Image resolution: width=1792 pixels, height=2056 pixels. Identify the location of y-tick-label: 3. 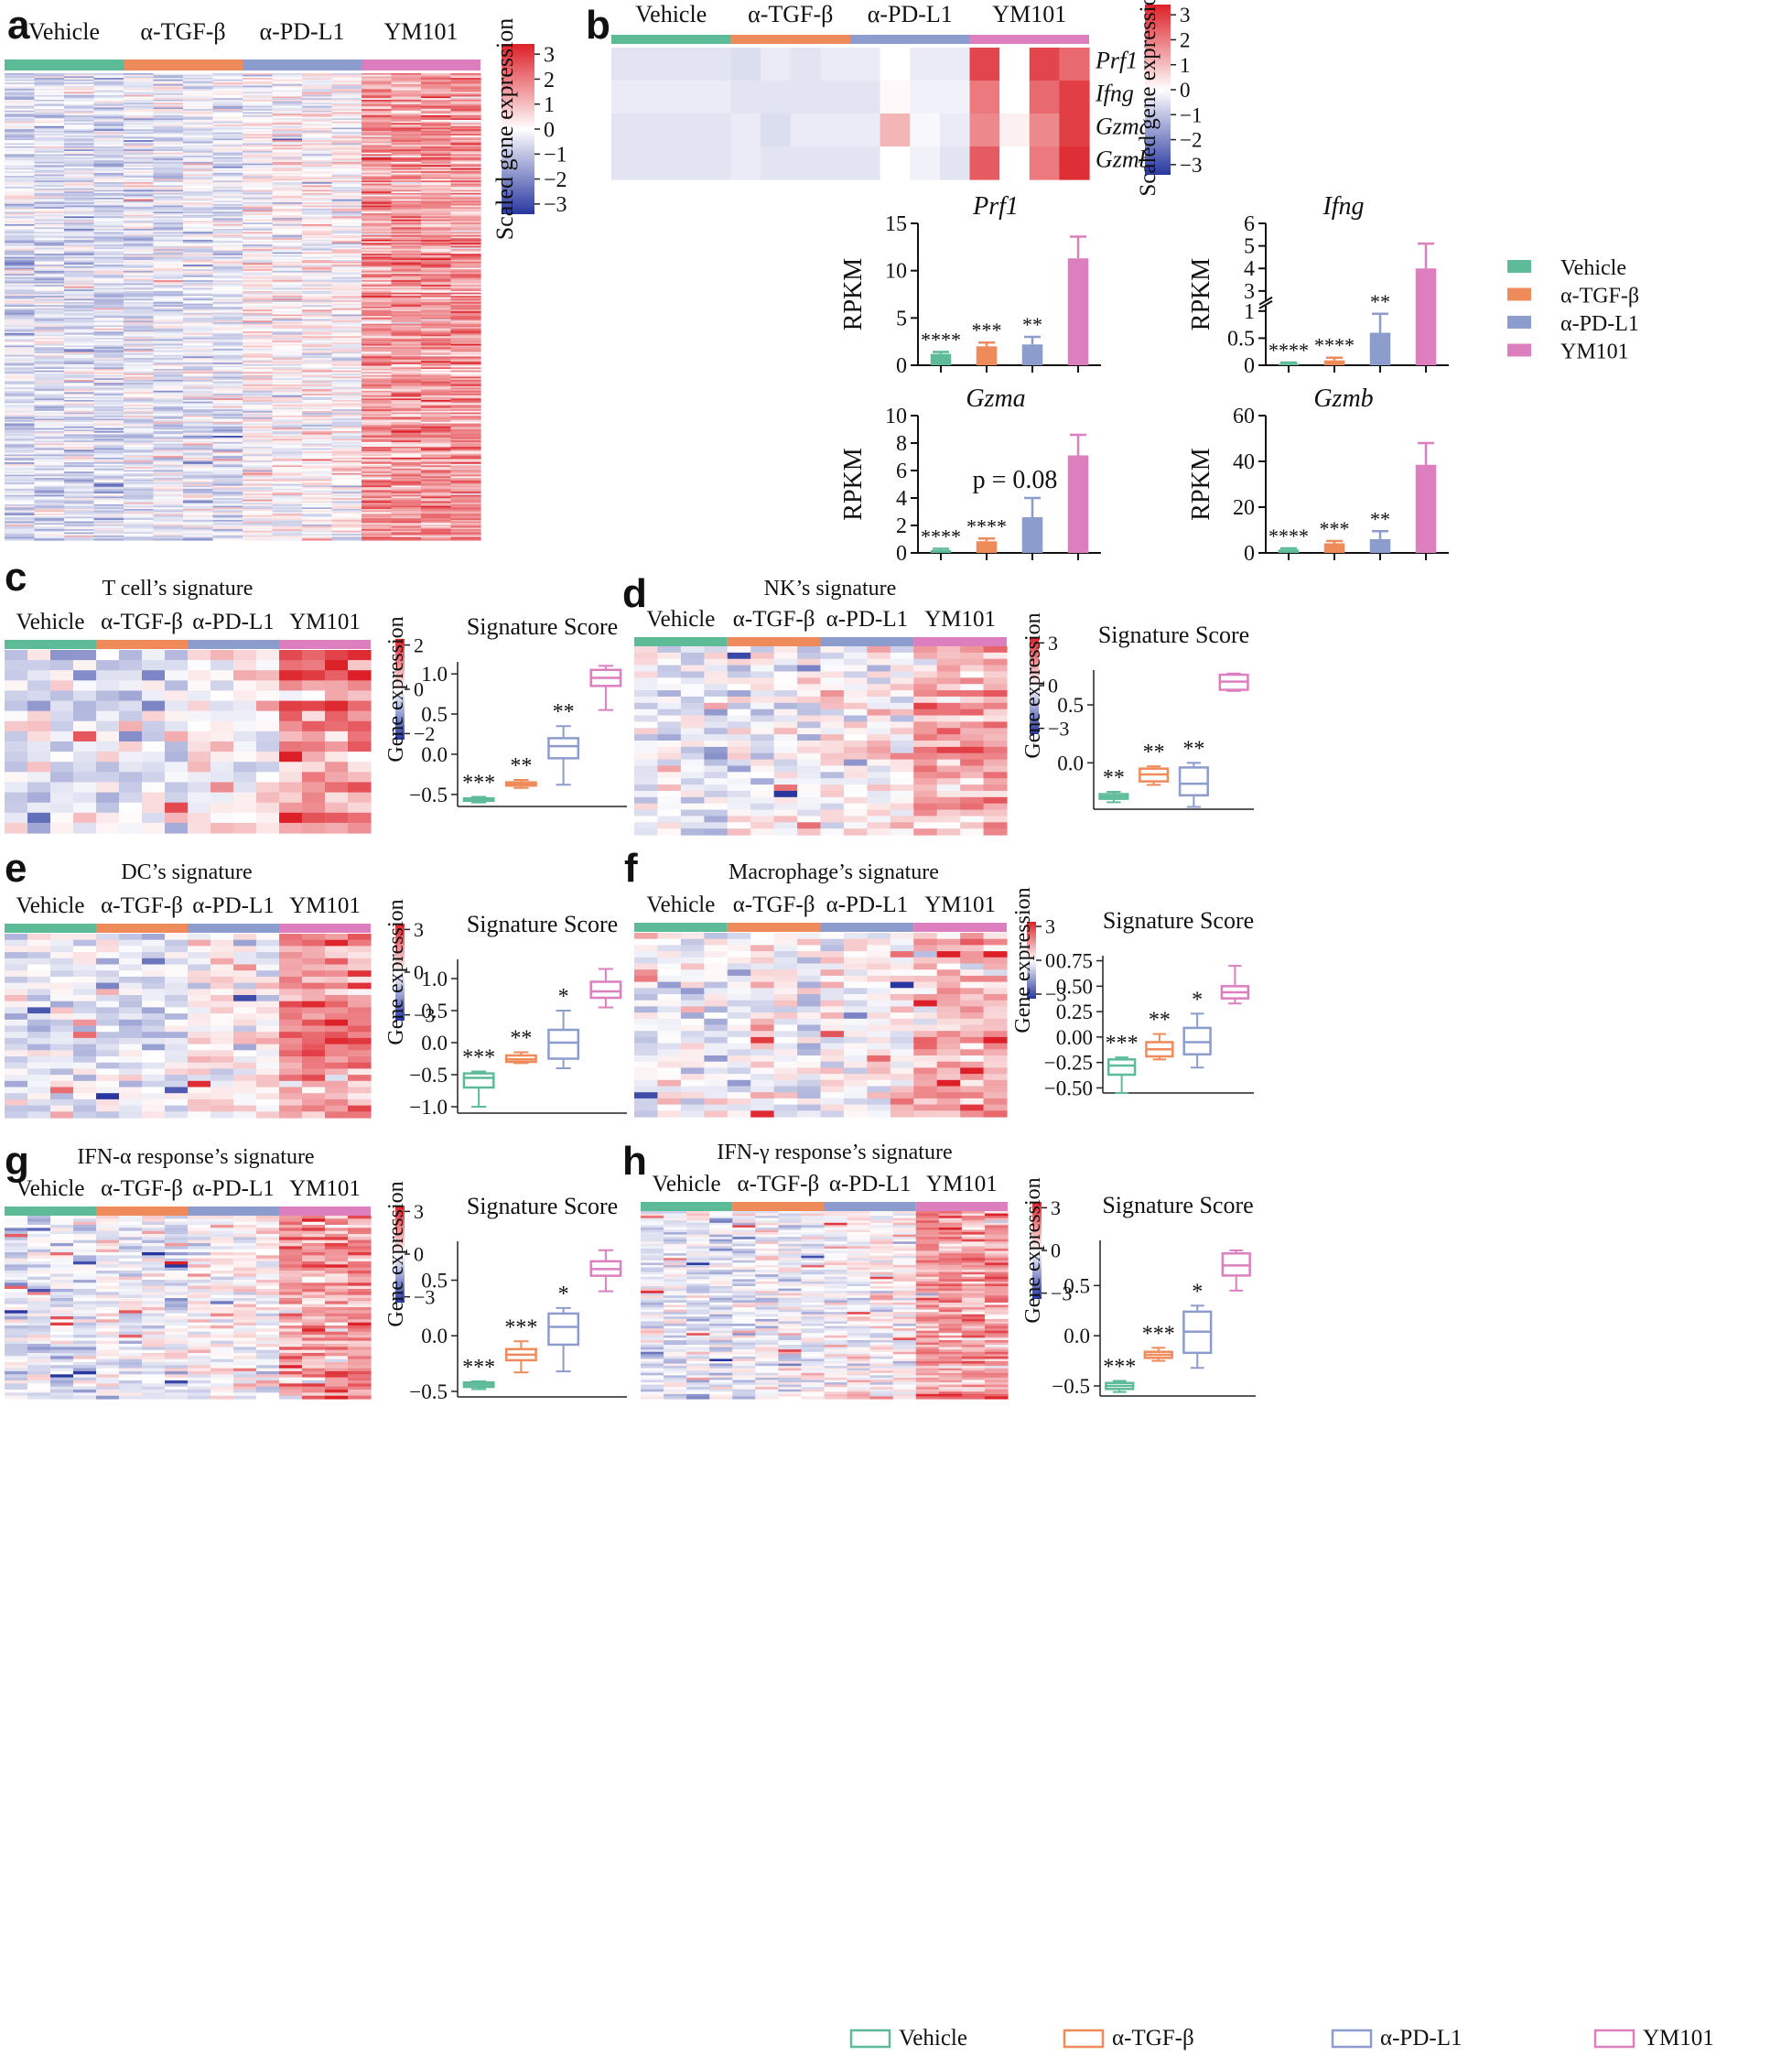
(1249, 292).